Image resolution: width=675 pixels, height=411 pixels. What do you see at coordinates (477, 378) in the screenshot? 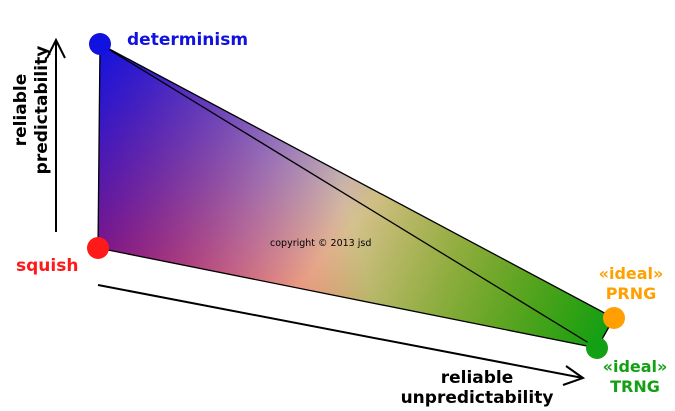
I see `horizontal-axis-label-line1: reliable` at bounding box center [477, 378].